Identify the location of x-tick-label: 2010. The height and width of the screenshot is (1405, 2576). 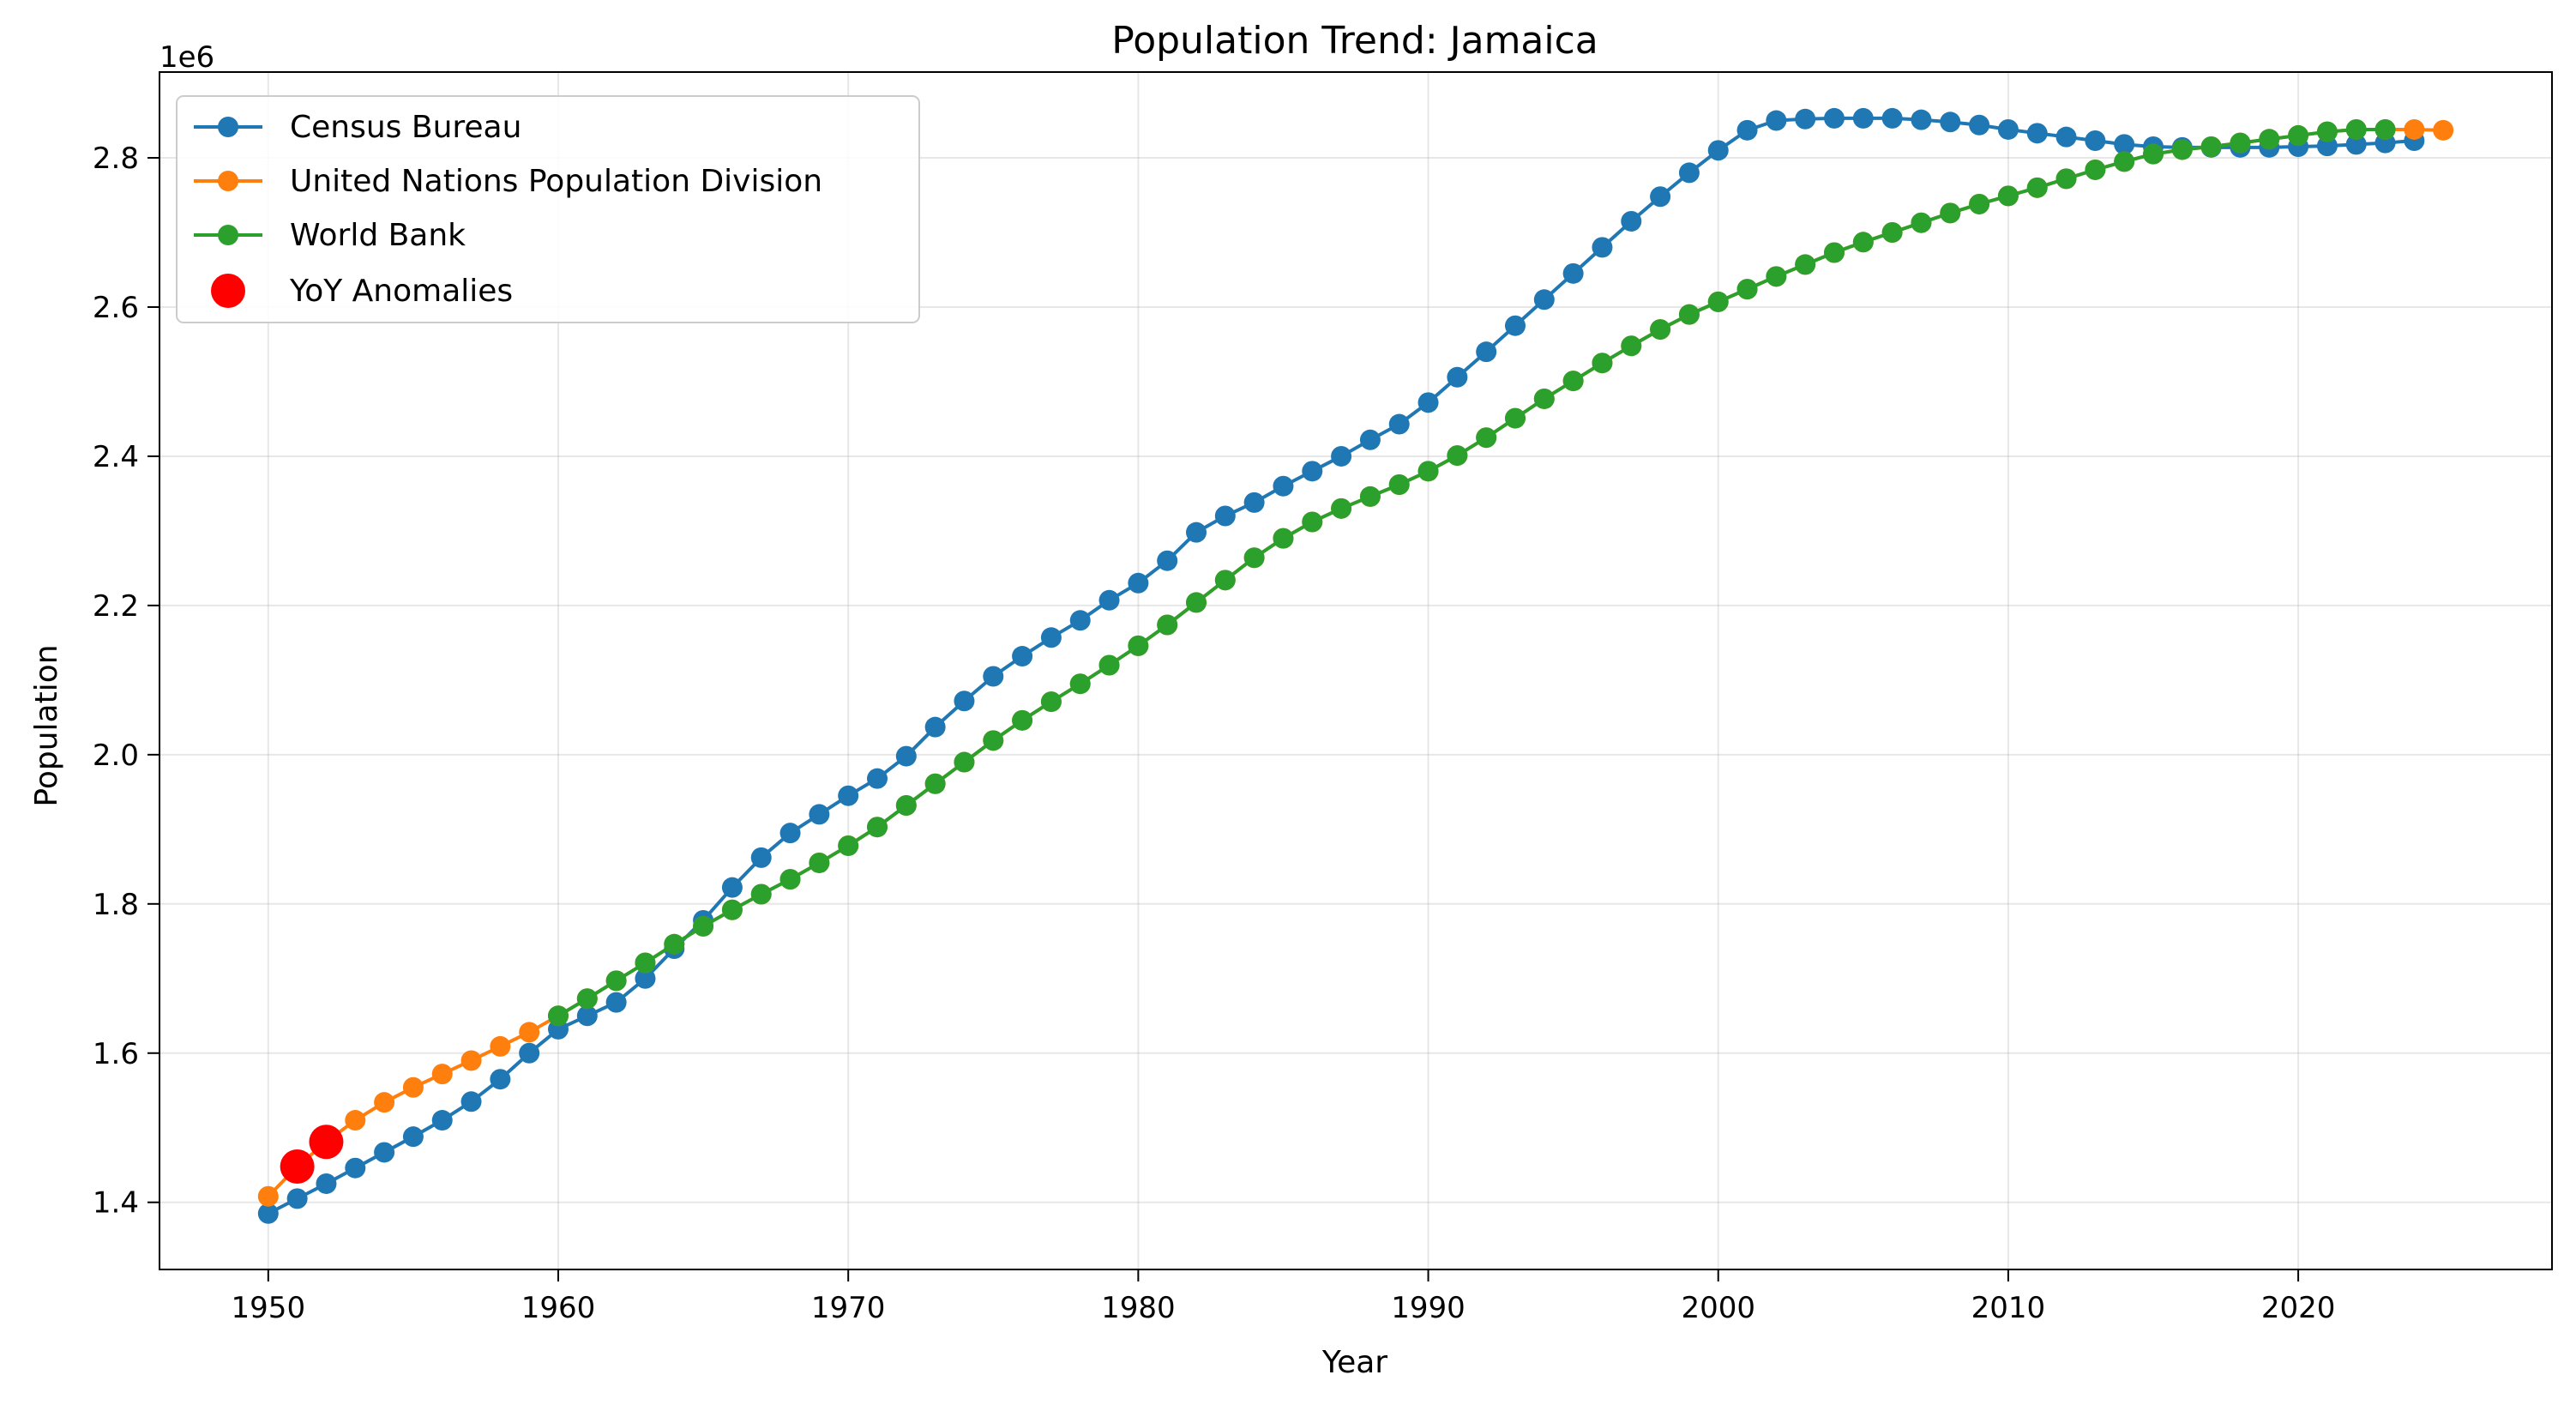
(2008, 1308).